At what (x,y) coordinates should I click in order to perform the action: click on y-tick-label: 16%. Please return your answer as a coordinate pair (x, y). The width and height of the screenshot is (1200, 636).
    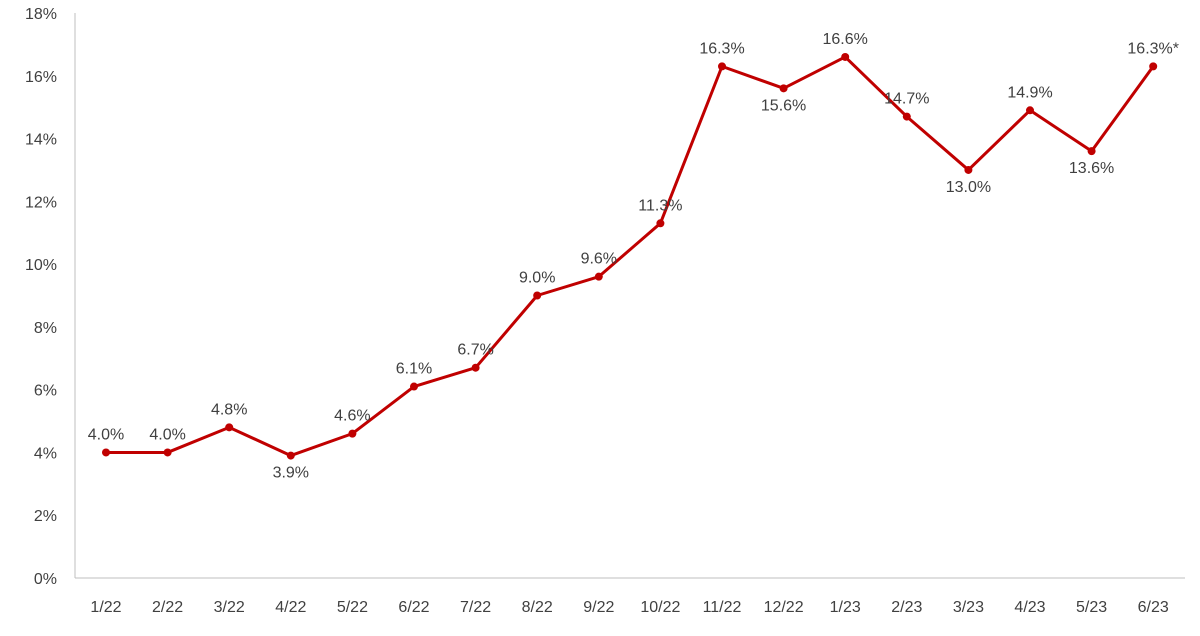
    Looking at the image, I should click on (41, 77).